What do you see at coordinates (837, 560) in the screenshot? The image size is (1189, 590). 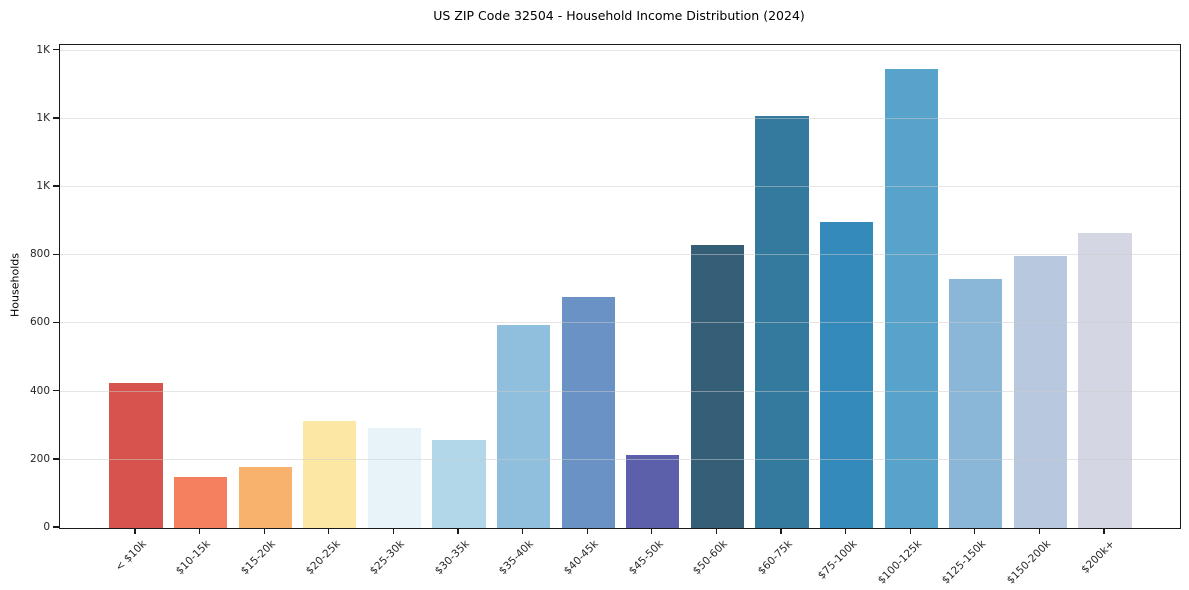 I see `x-tick-label: $75-100k` at bounding box center [837, 560].